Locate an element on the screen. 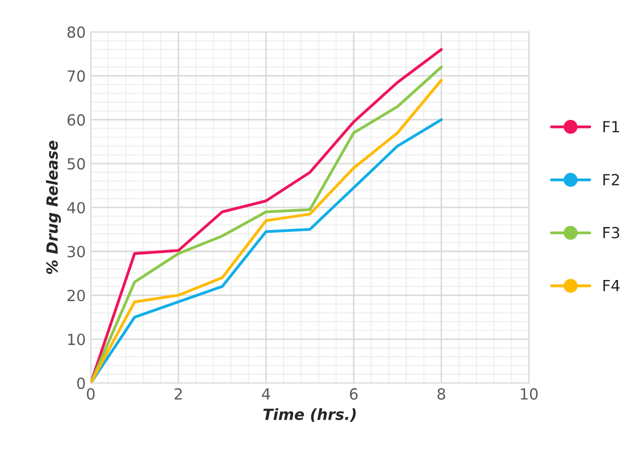 This screenshot has width=626, height=456. x-tick-label: 4 is located at coordinates (266, 394).